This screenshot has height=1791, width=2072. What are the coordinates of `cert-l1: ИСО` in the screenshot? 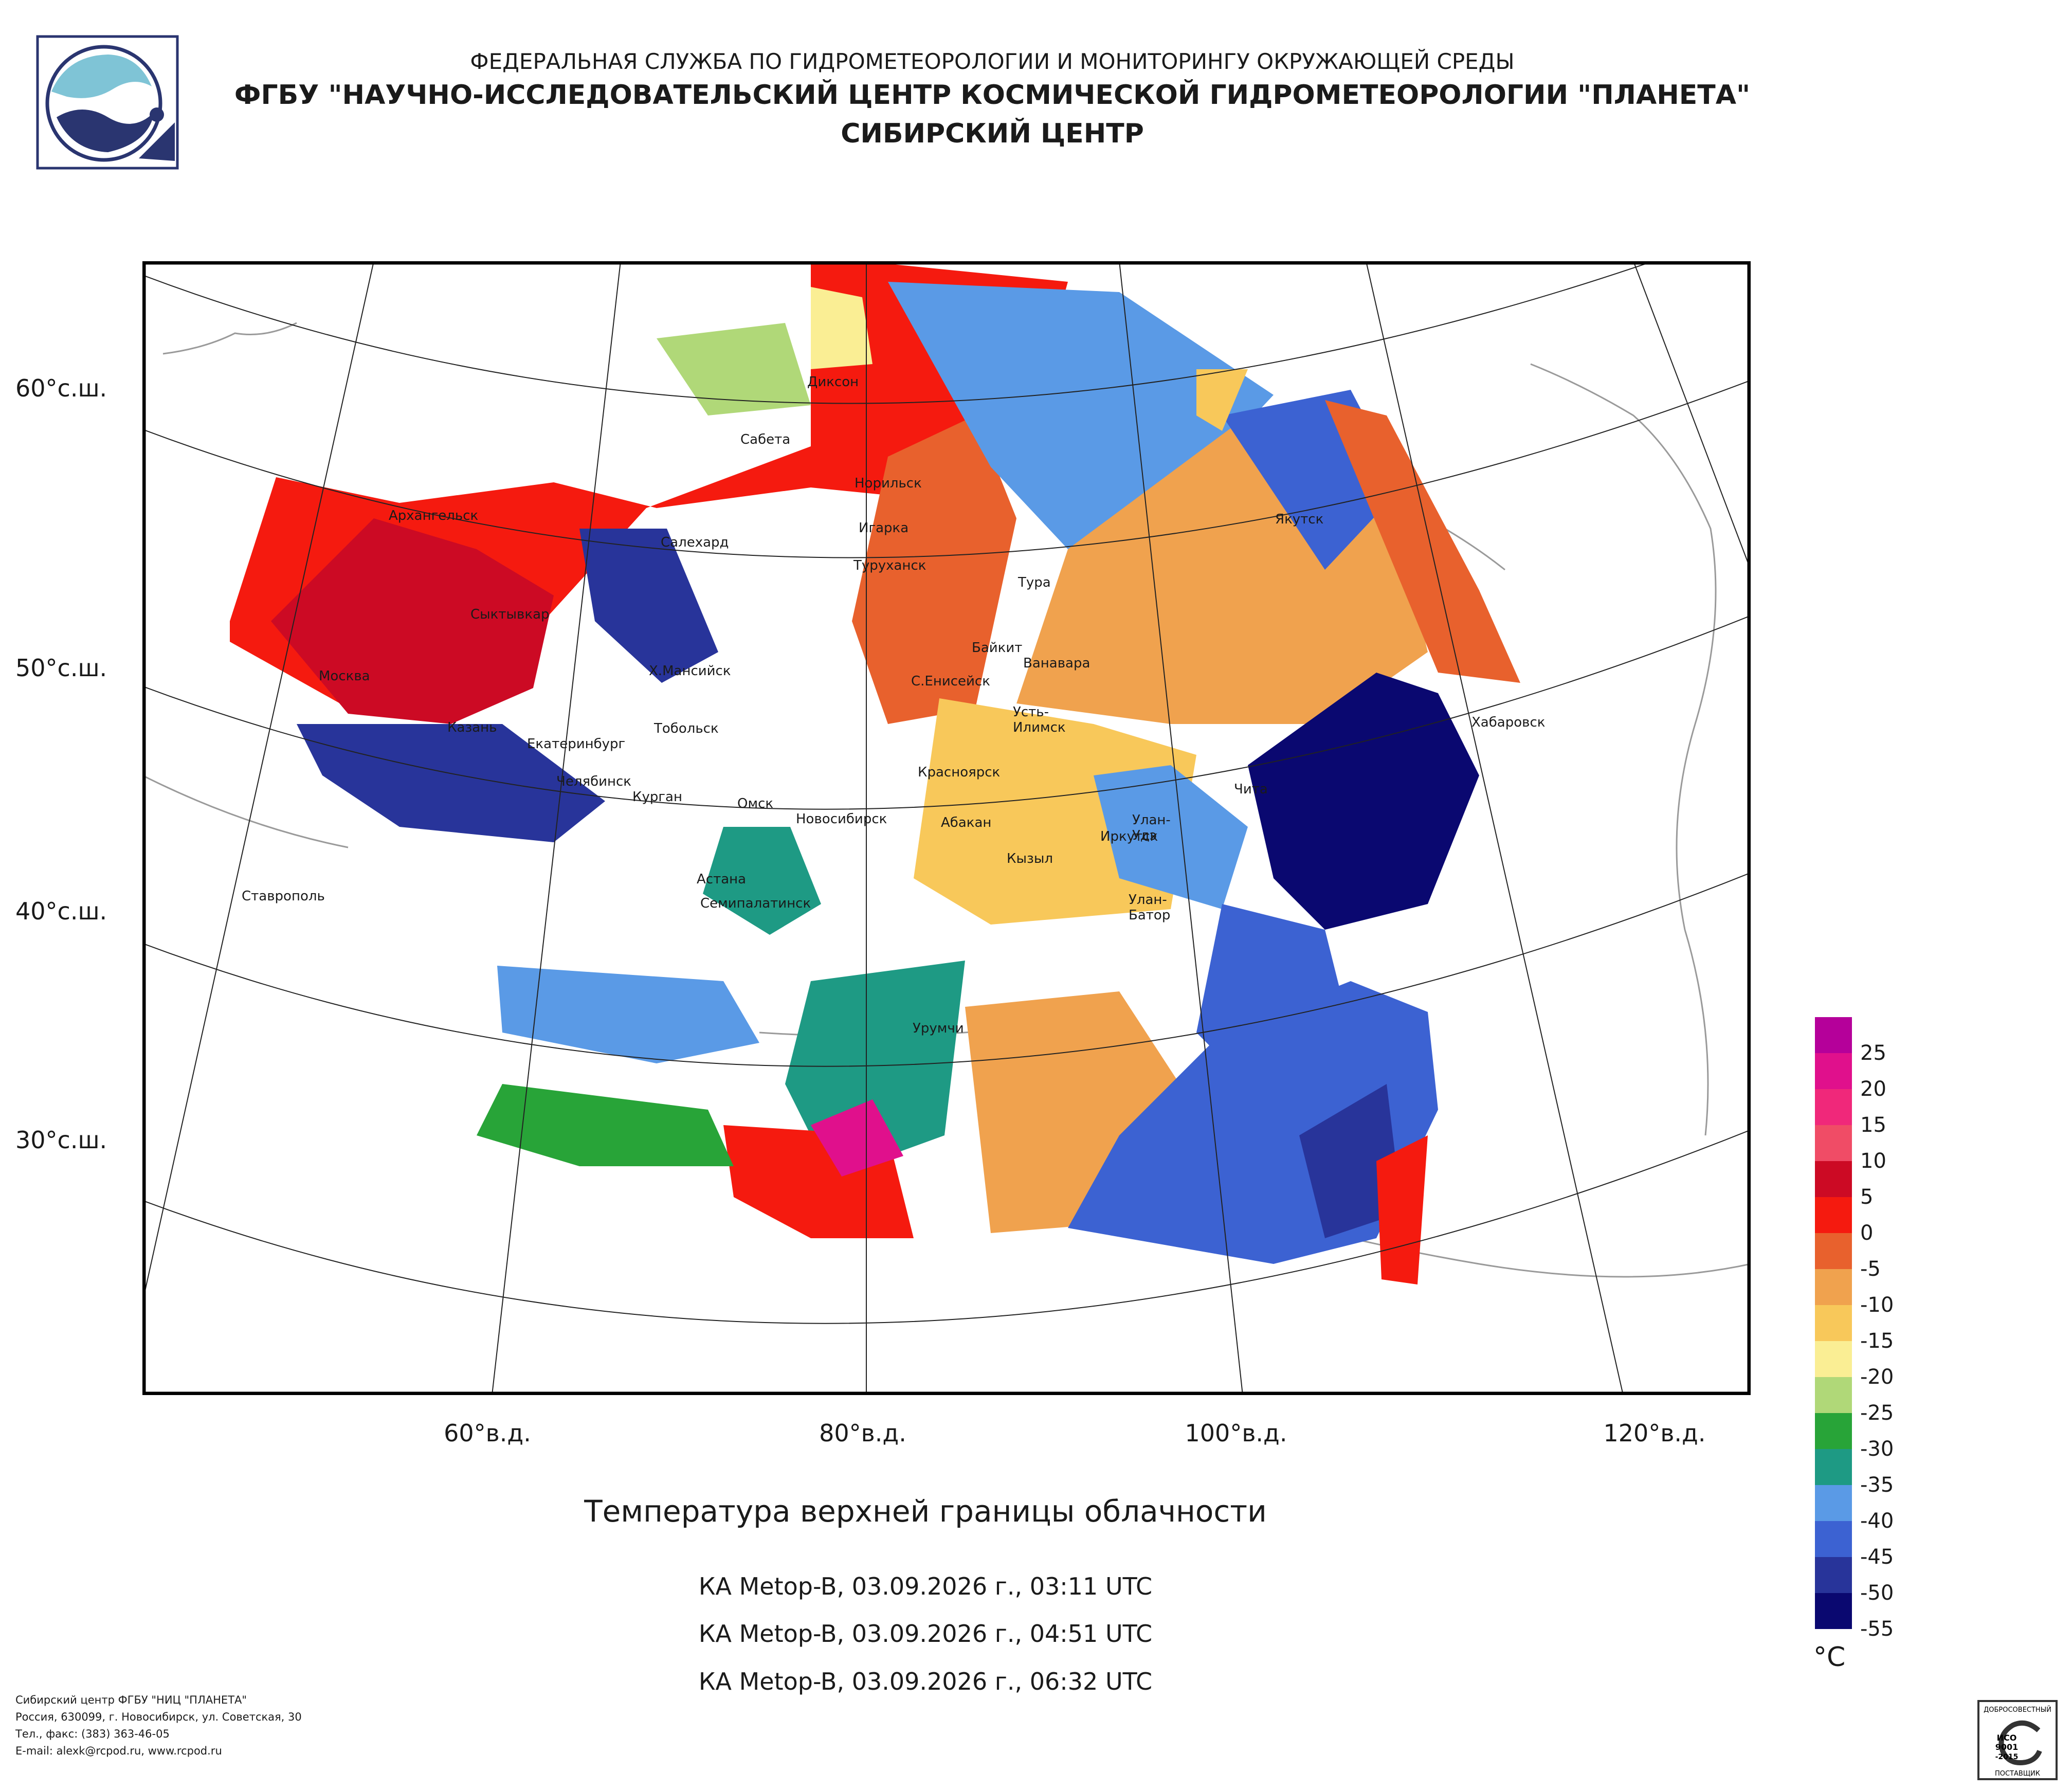 It's located at (2007, 1738).